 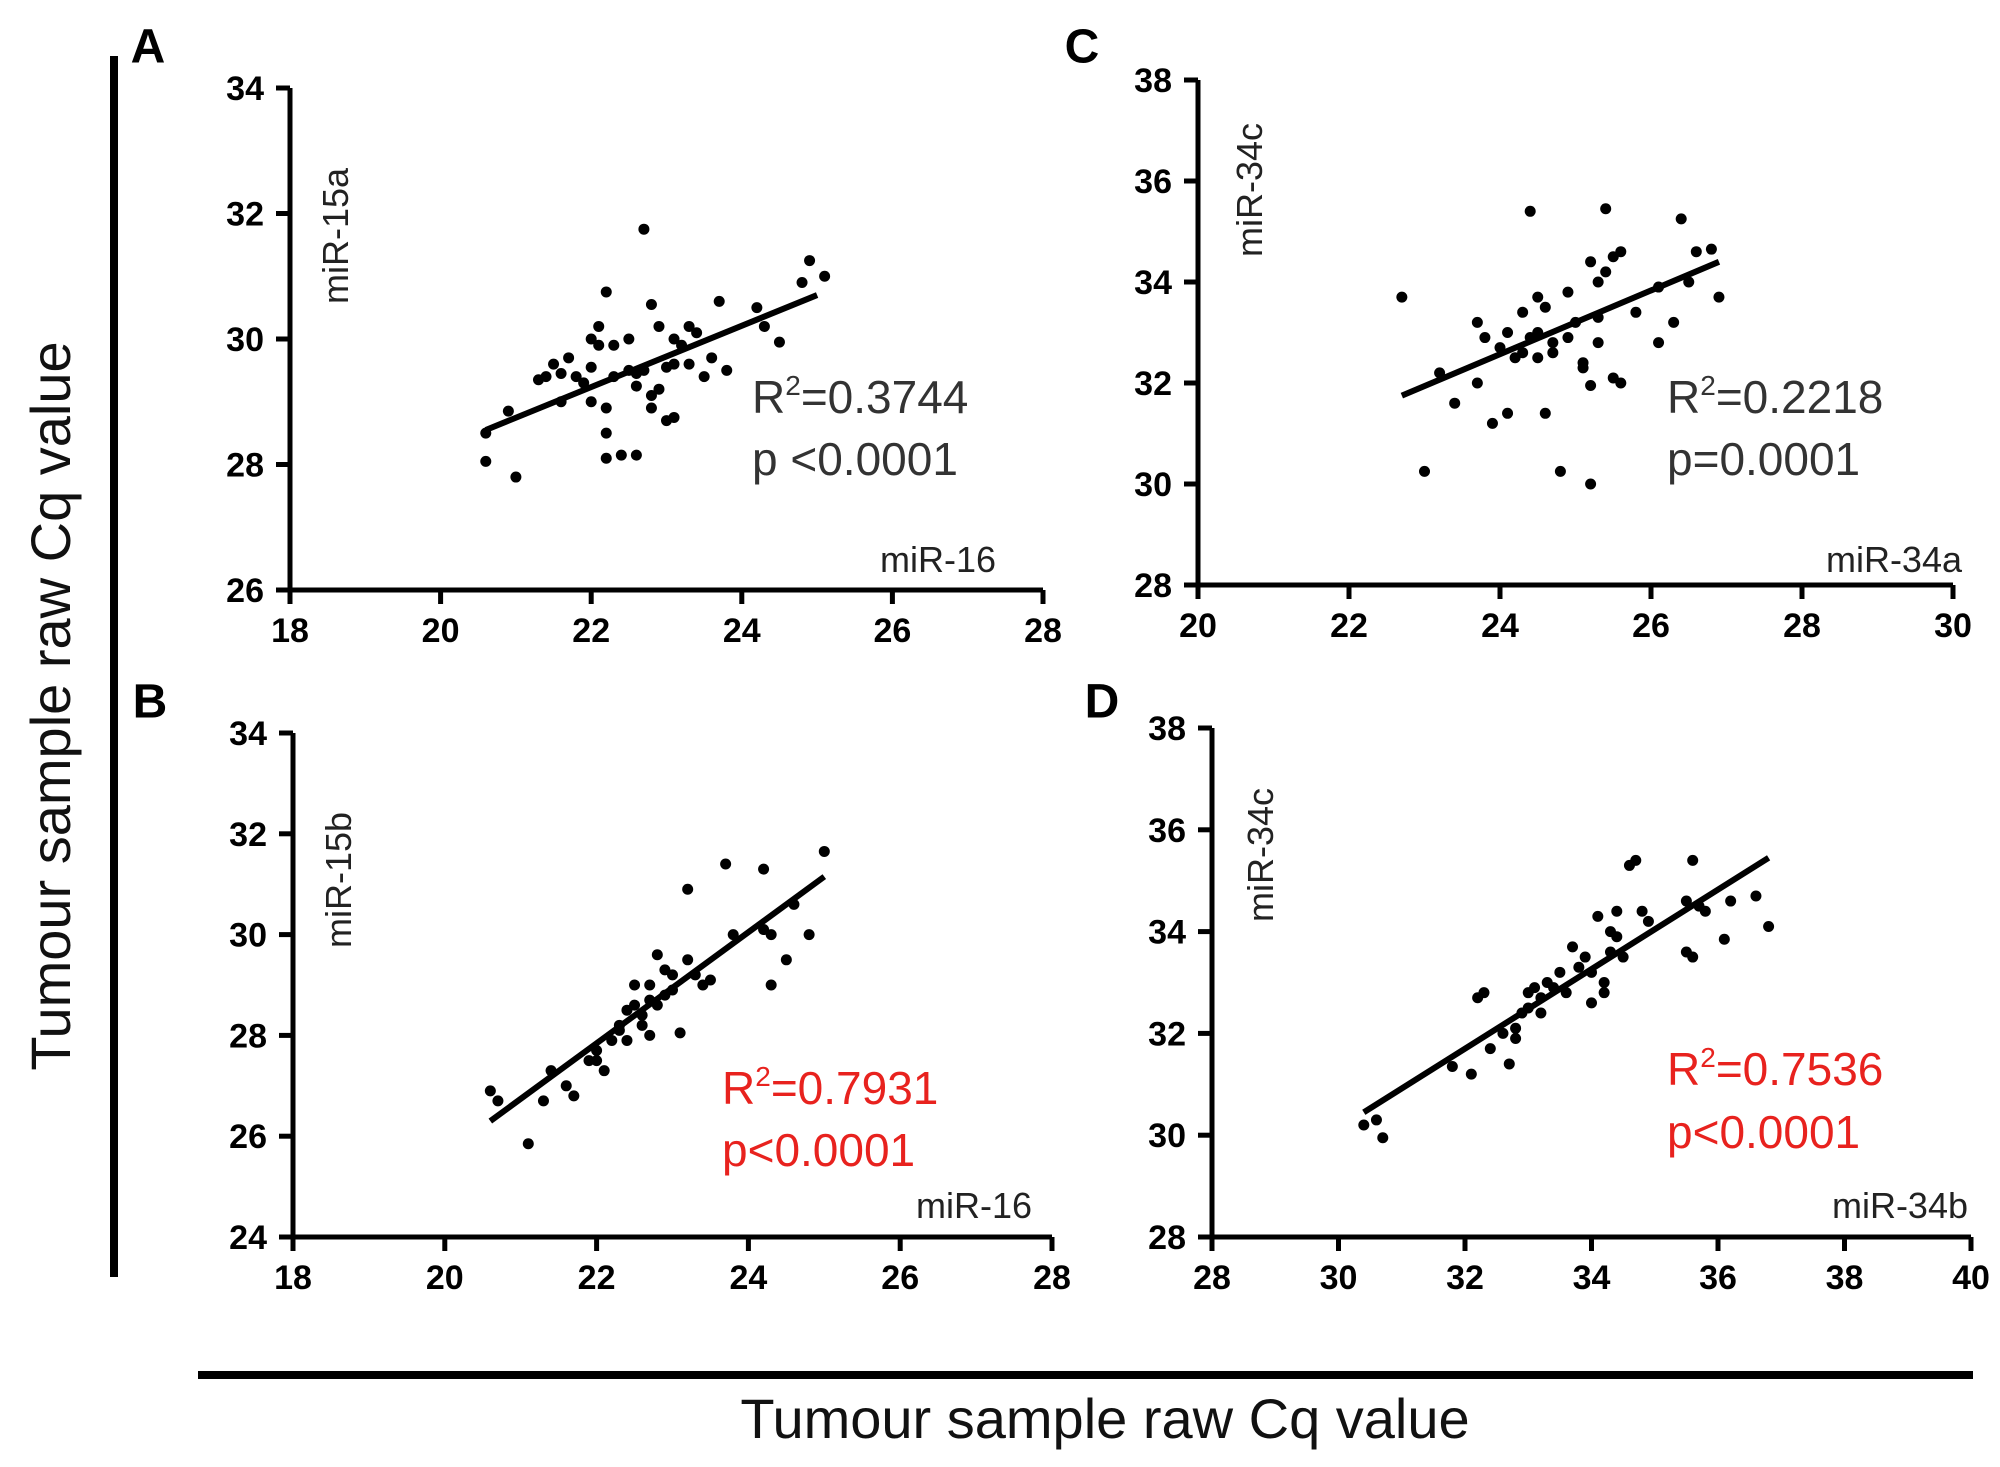 I want to click on y-tick-label: 26, so click(x=248, y=1137).